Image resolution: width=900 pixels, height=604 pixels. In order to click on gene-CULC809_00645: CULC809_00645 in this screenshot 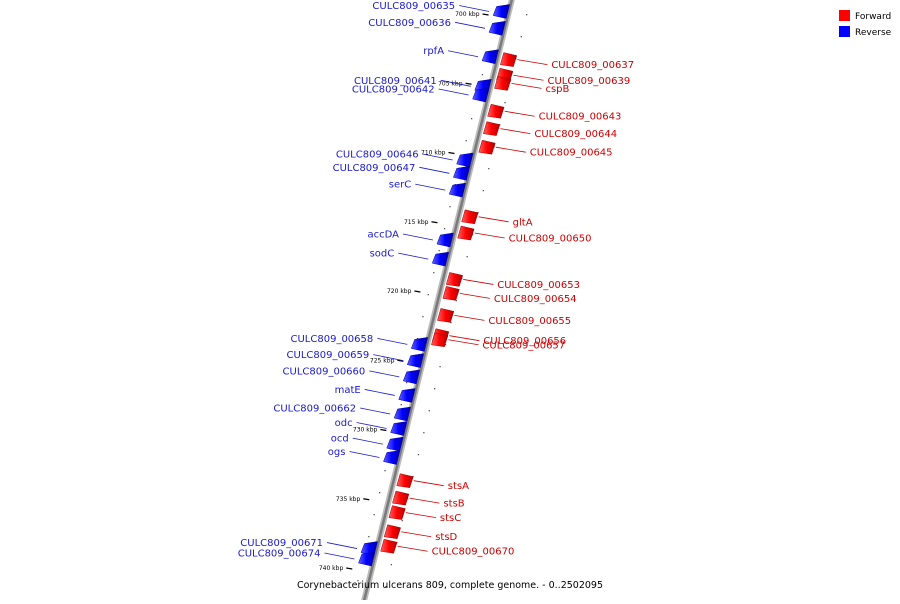, I will do `click(545, 149)`.